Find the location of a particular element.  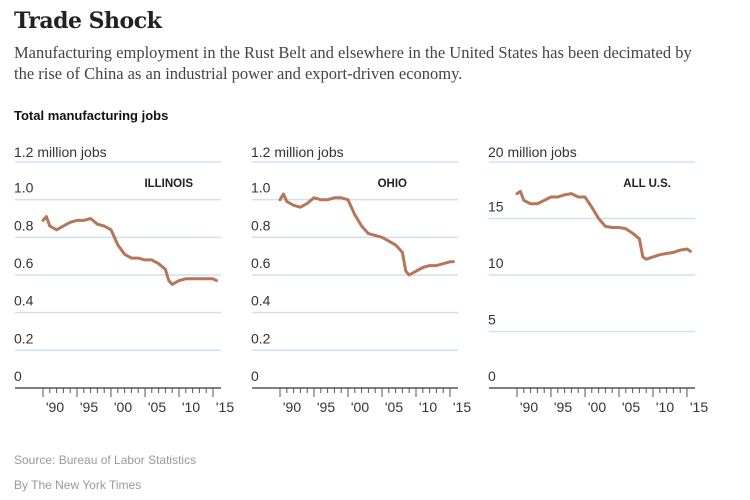

x-tick-label: '95 is located at coordinates (326, 407).